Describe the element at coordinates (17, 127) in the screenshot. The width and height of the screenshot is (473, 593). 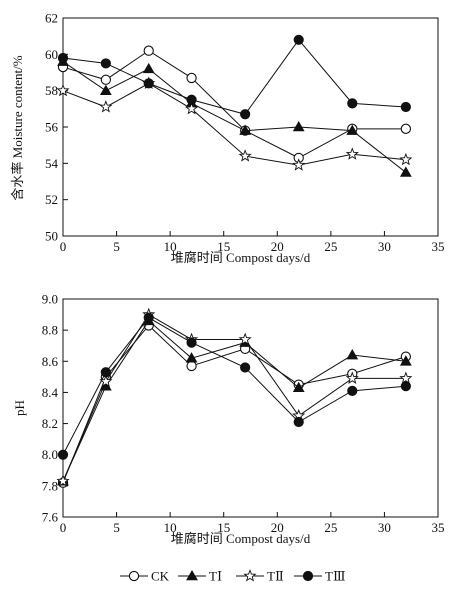
I see `y-axis-label: 含水率 Moisture content/%` at that location.